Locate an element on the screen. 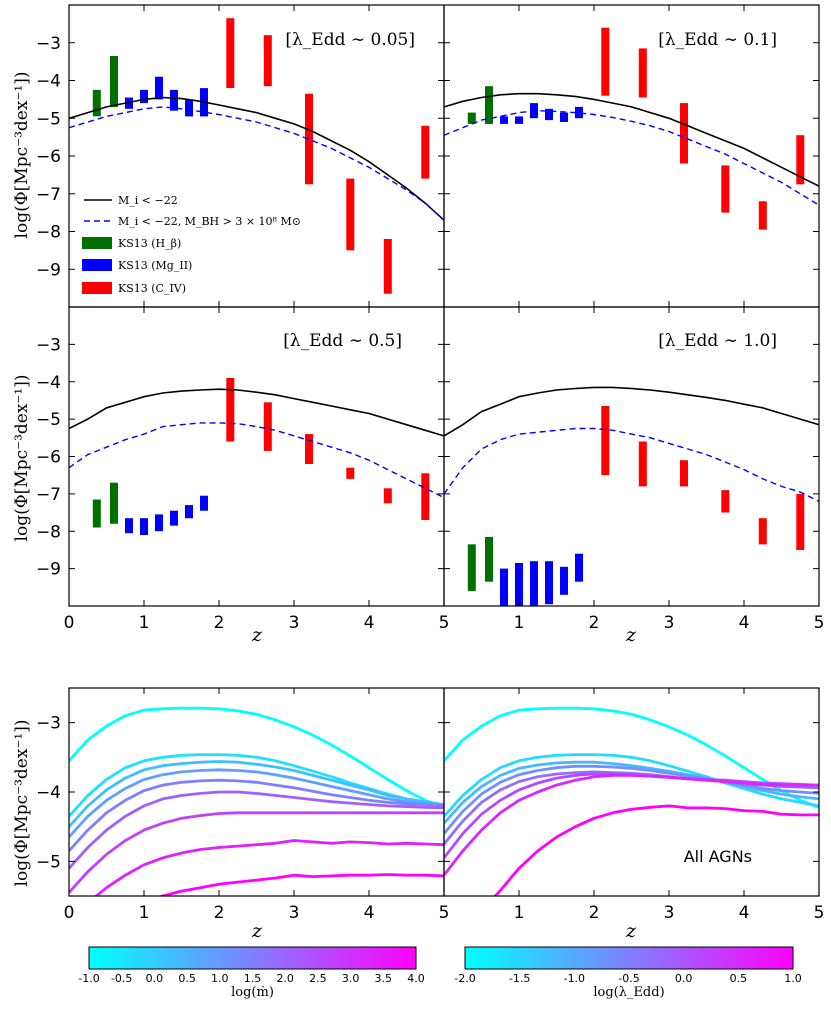  colorbar-label: log(ṁ) is located at coordinates (252, 992).